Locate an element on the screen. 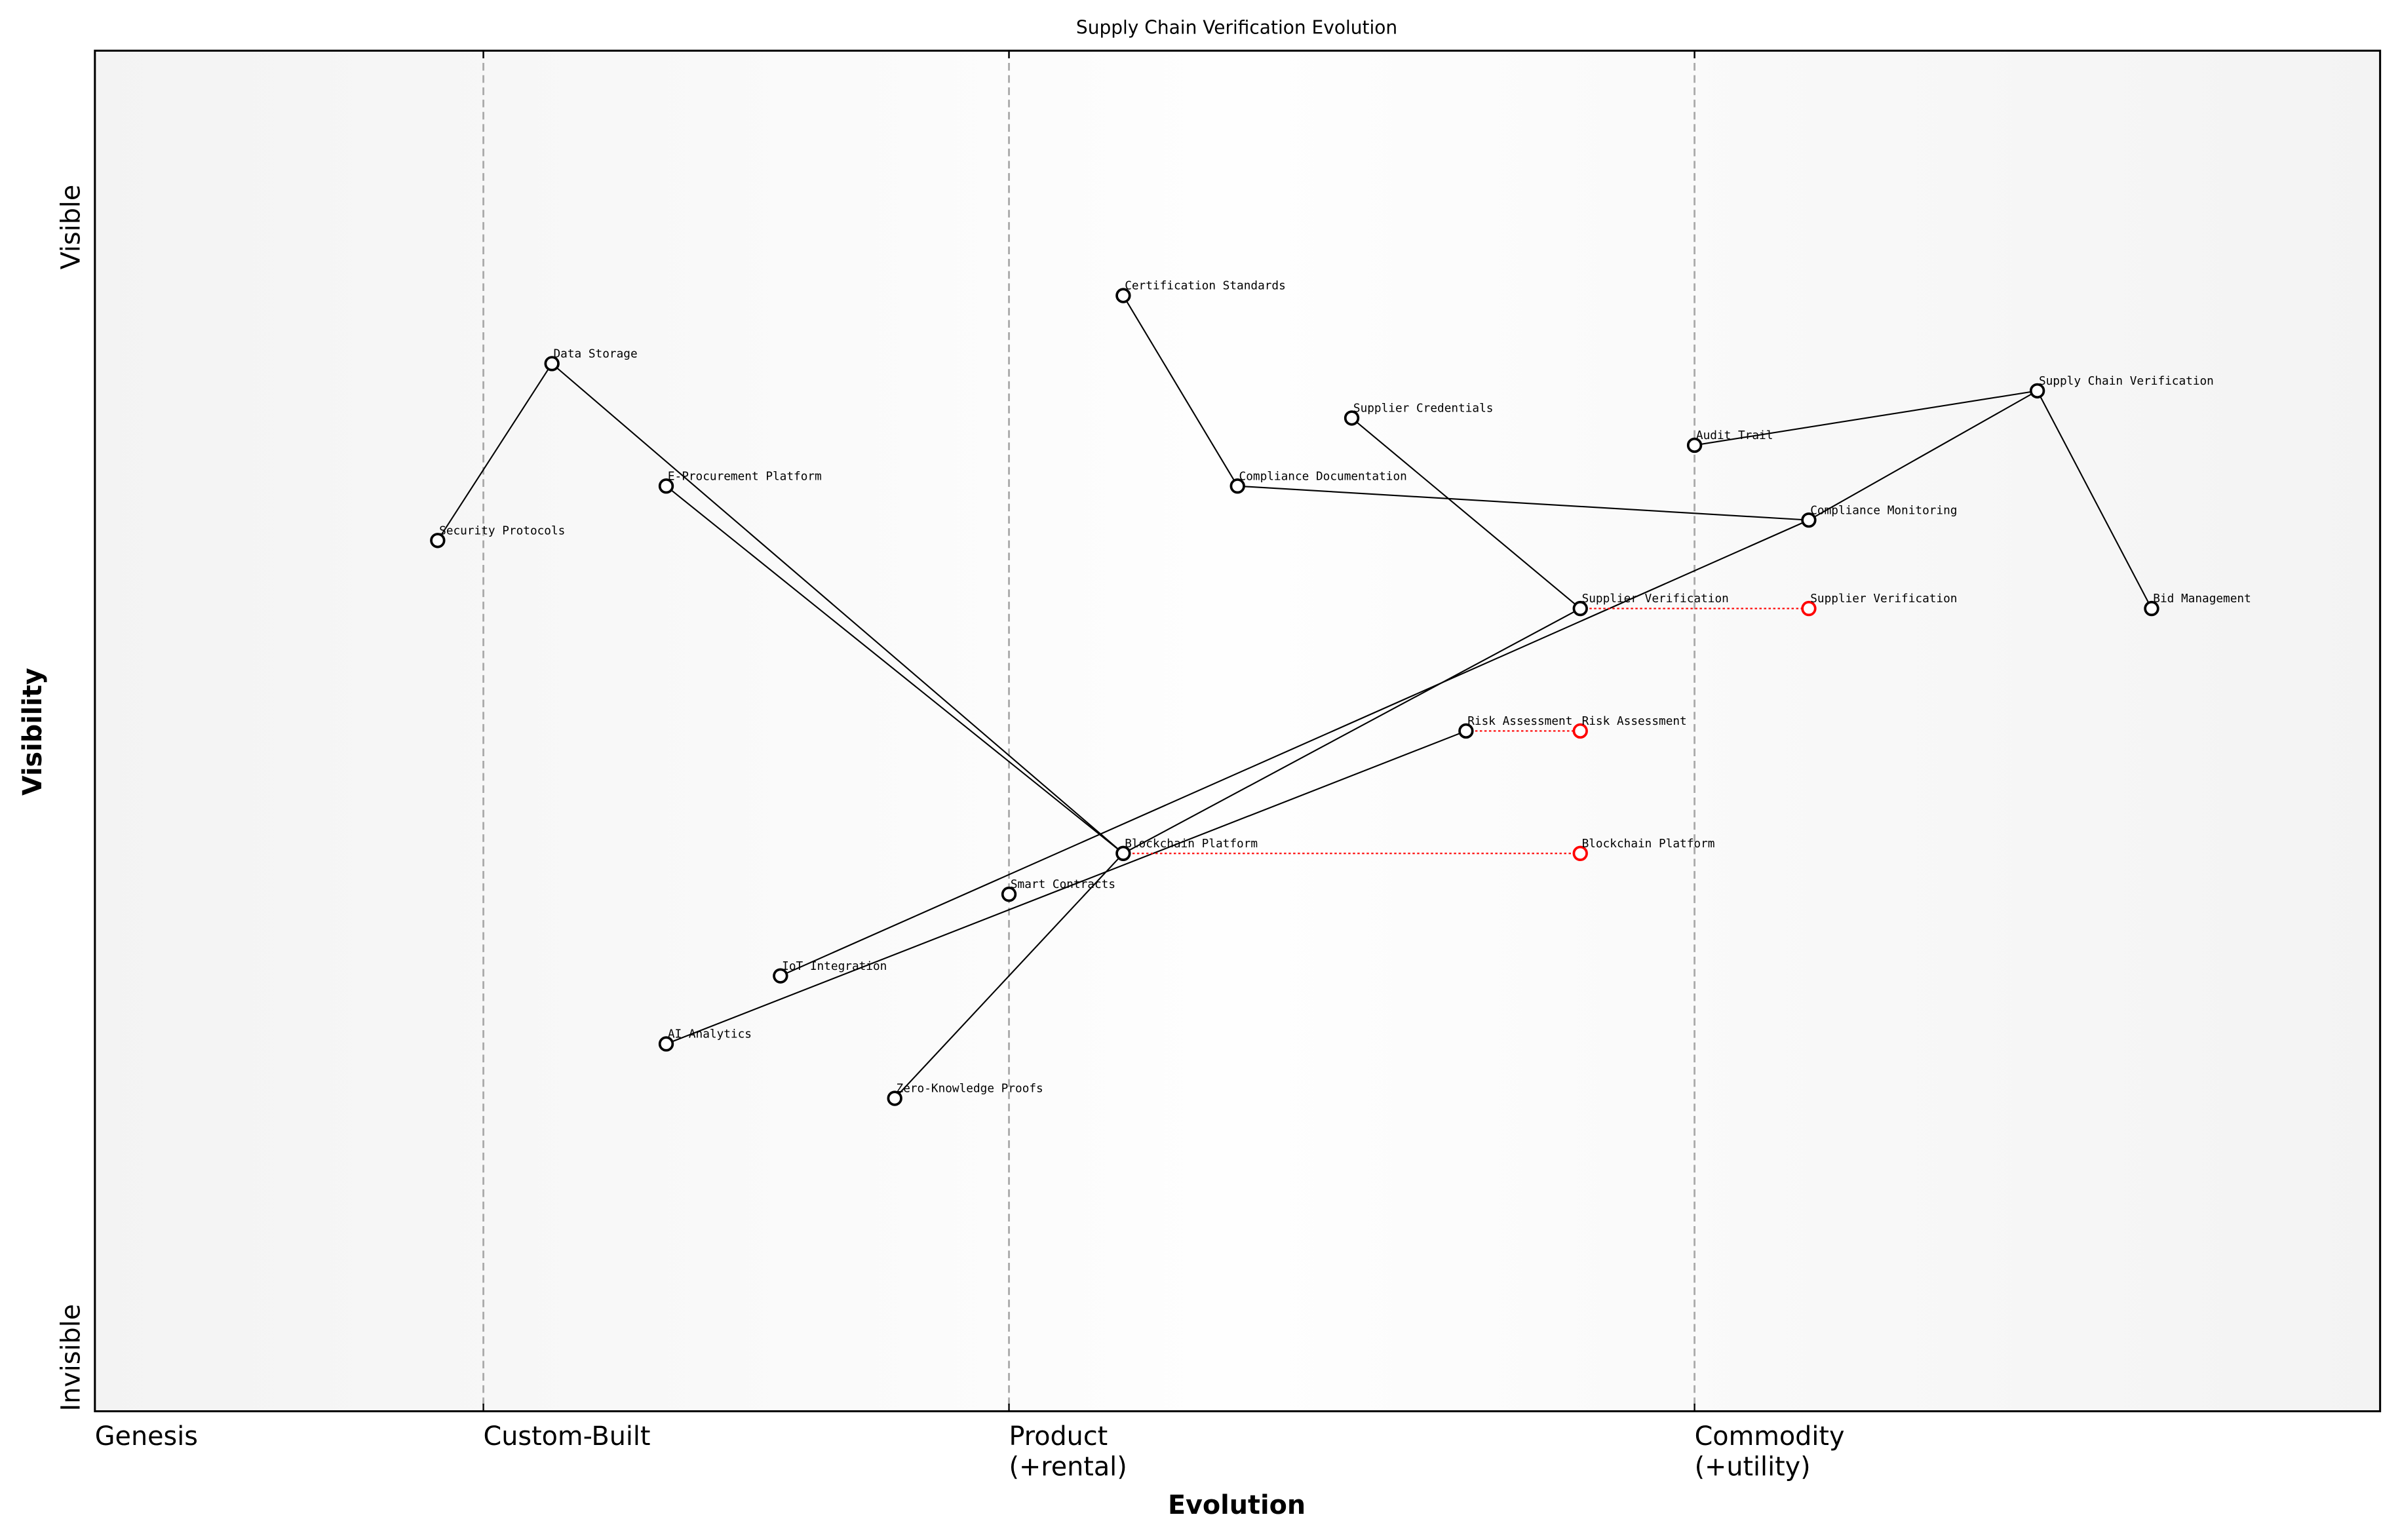  component-label: E-Procurement Platform is located at coordinates (745, 476).